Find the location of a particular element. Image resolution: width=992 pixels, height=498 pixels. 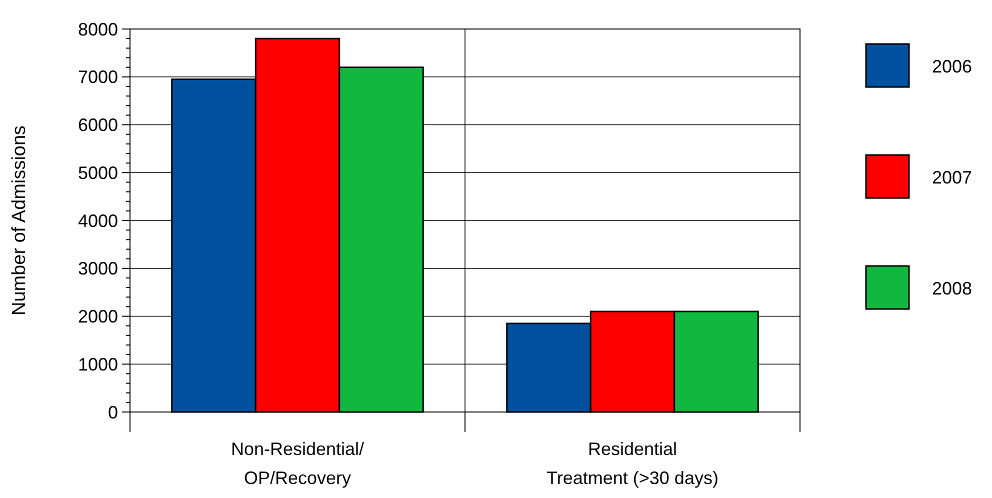

y-axis-title: Number of Admissions is located at coordinates (19, 220).